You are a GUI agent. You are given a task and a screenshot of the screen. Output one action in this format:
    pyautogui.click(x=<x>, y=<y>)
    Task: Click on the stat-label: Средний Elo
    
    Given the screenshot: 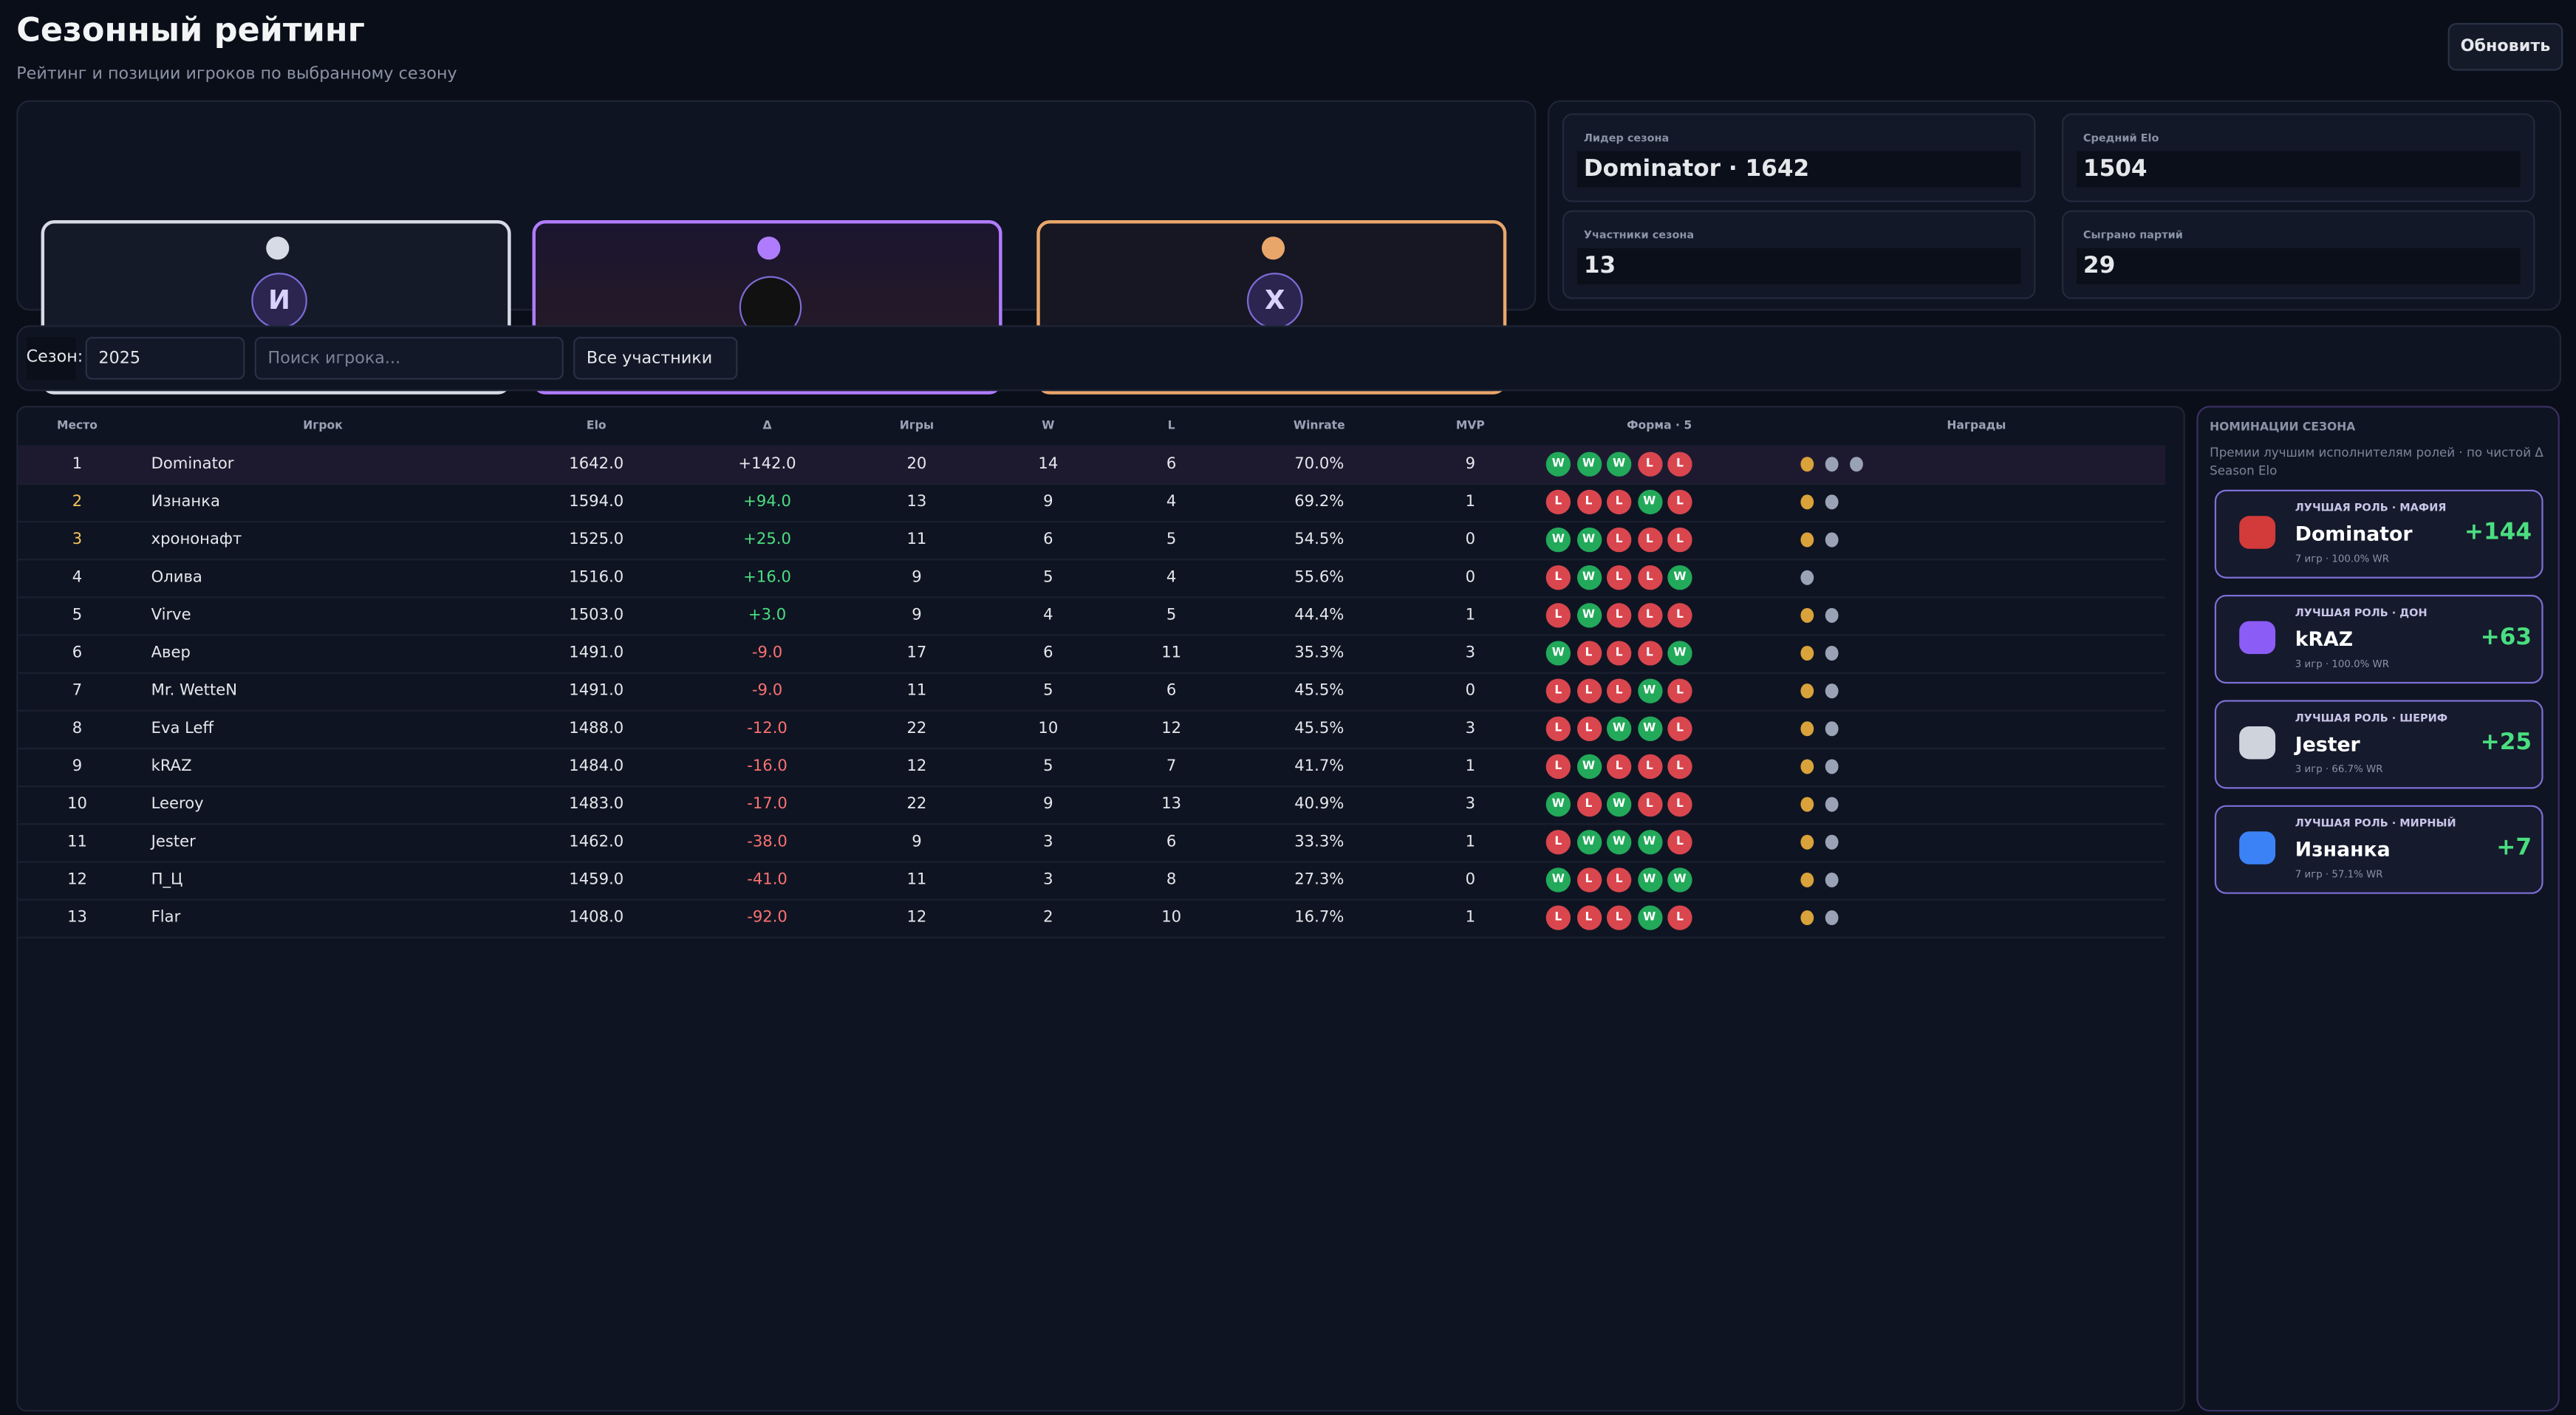 What is the action you would take?
    pyautogui.click(x=2121, y=138)
    